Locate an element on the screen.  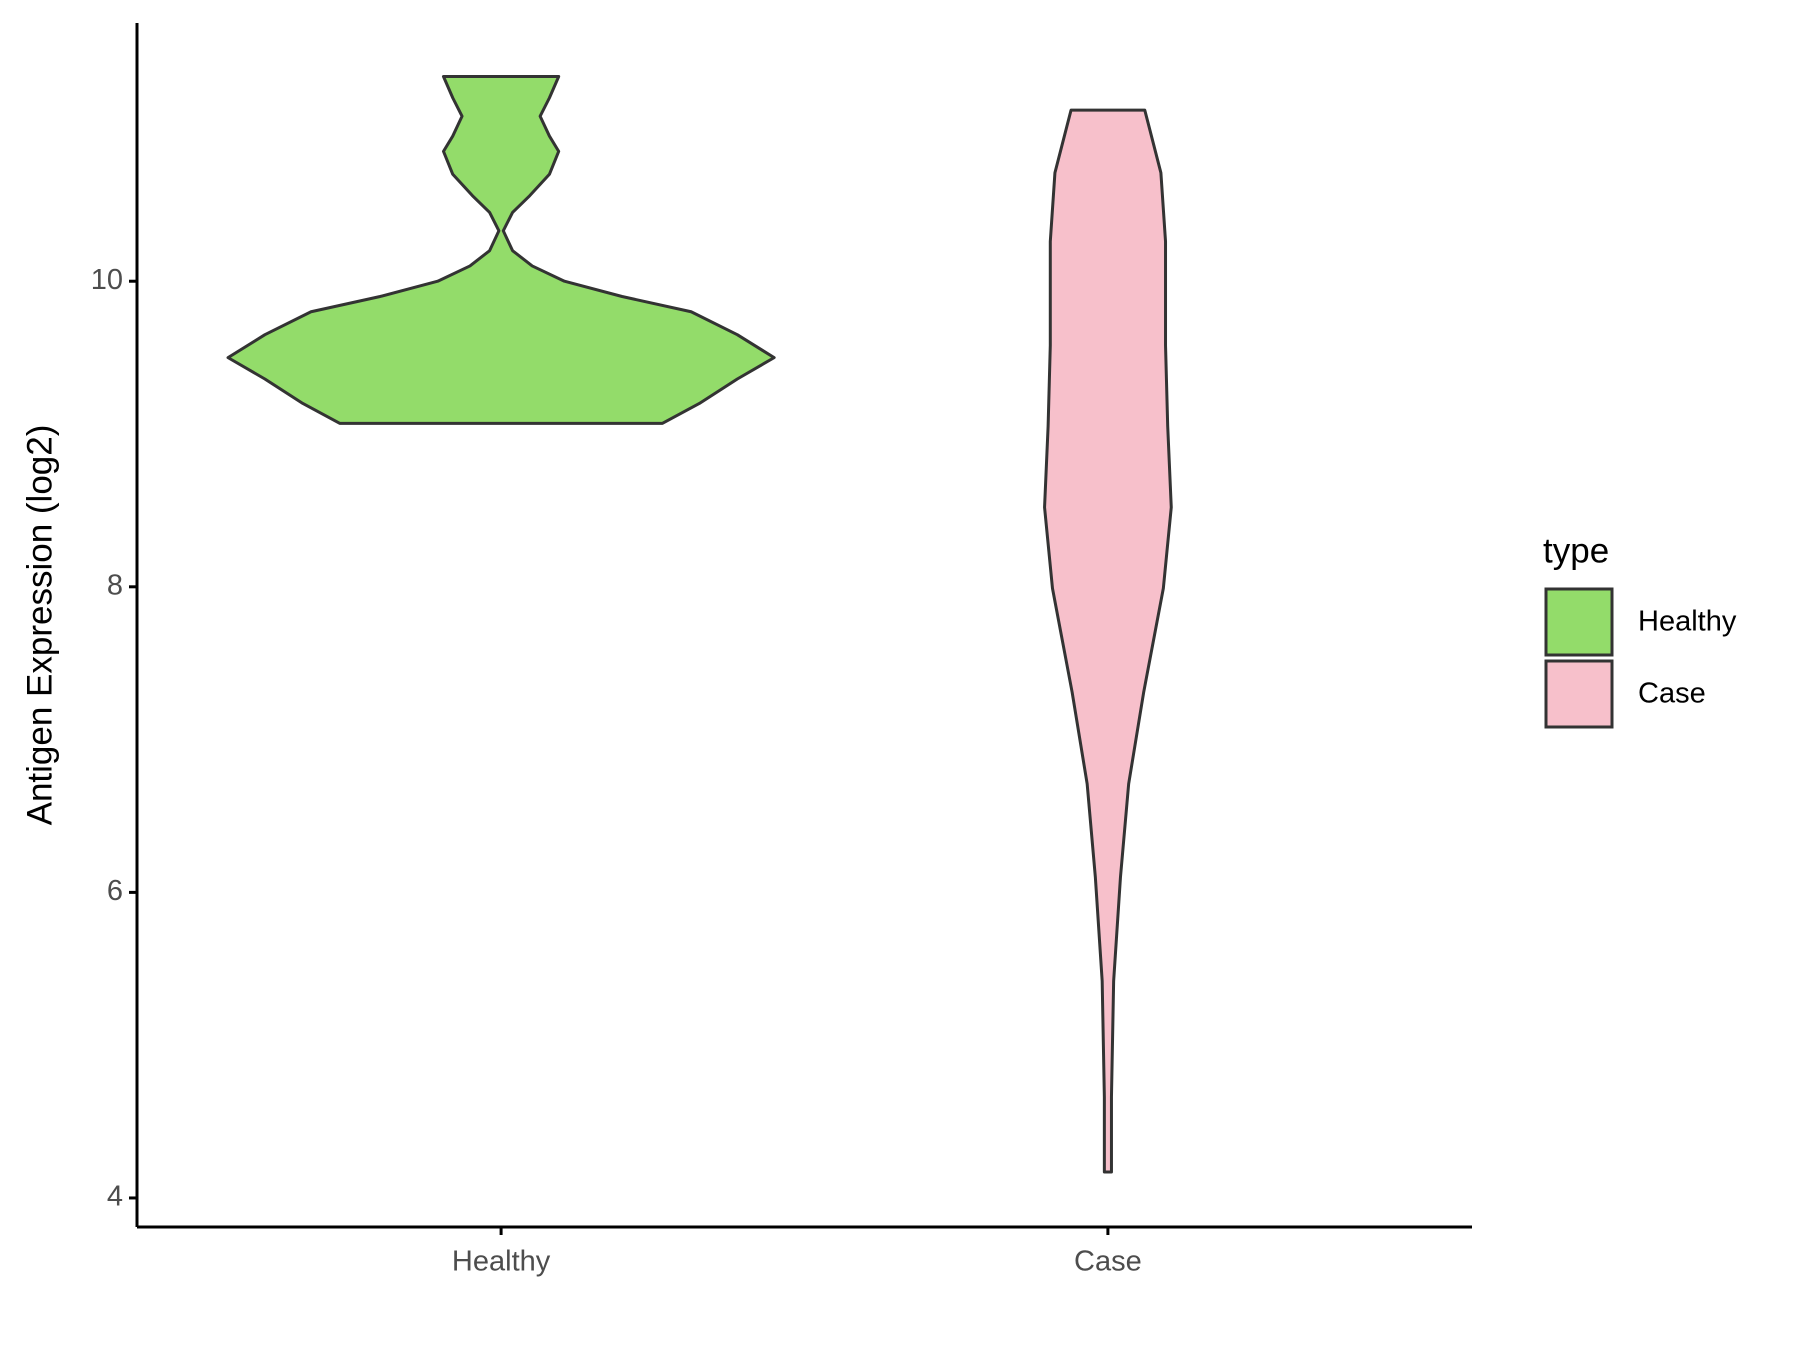
legend-label: Case is located at coordinates (1672, 694).